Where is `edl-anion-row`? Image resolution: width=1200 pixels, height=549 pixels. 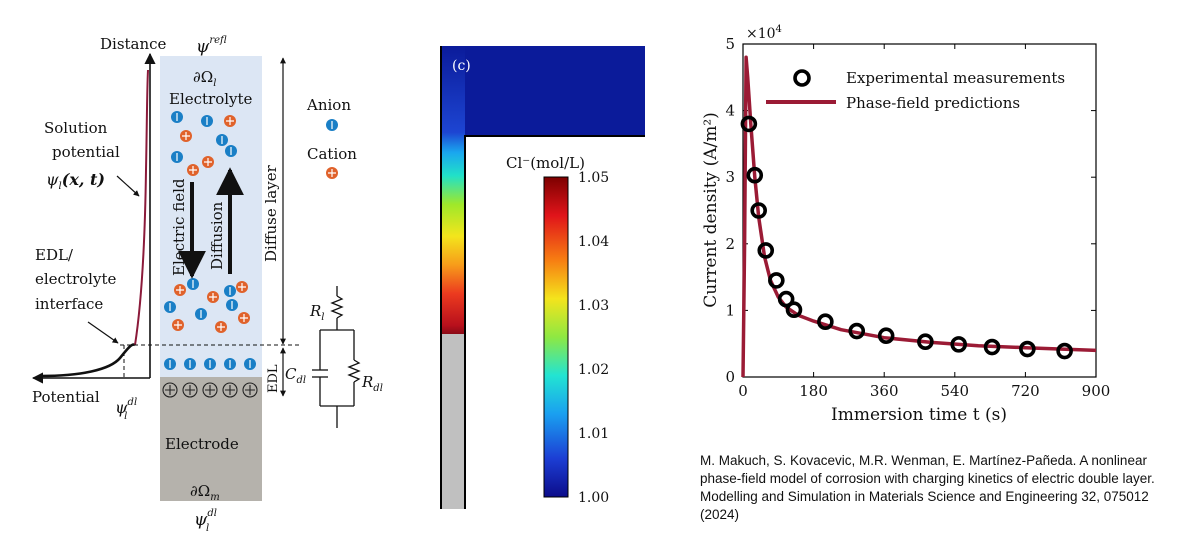 edl-anion-row is located at coordinates (210, 364).